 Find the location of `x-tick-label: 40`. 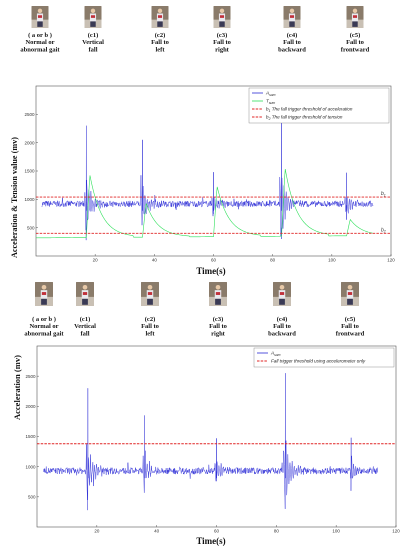

x-tick-label: 40 is located at coordinates (157, 531).